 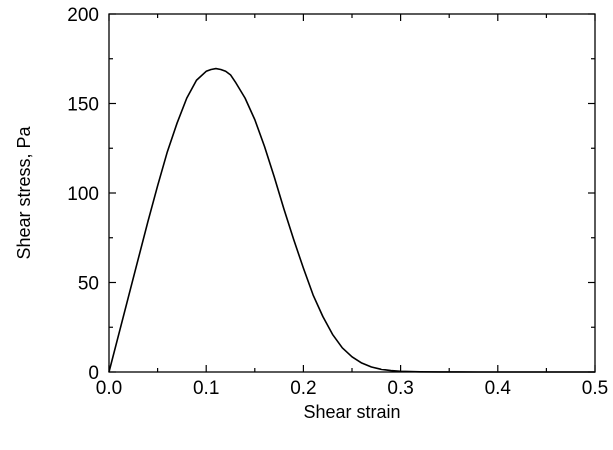 I want to click on y-tick-label: 200, so click(x=83, y=15).